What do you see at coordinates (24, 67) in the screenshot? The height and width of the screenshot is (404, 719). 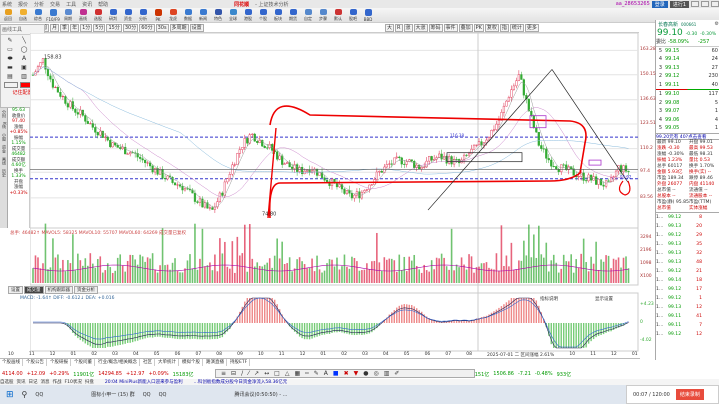 I see `screen-icon: ▣` at bounding box center [24, 67].